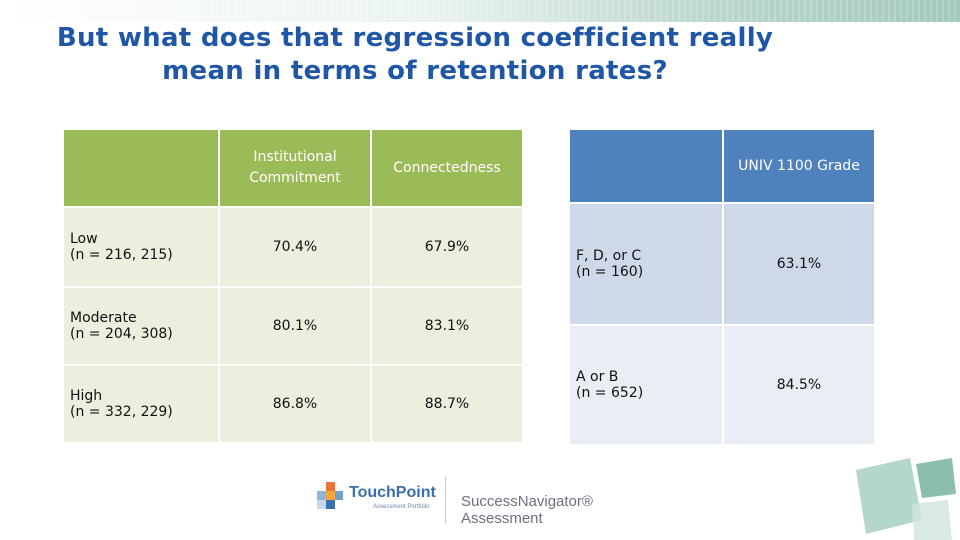 This screenshot has width=960, height=540. I want to click on corner-decorative-squares-icon, so click(906, 499).